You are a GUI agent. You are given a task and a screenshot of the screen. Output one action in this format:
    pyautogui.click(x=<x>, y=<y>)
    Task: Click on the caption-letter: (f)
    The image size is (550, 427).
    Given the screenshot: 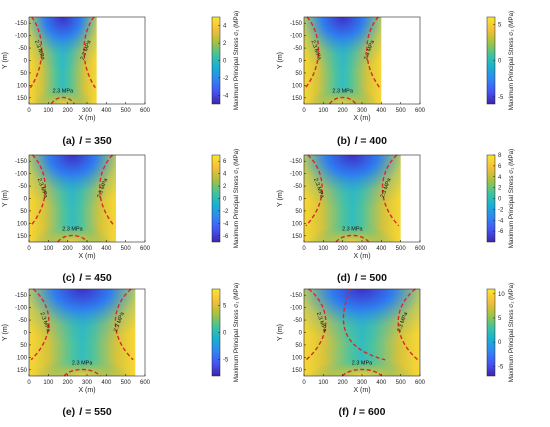 What is the action you would take?
    pyautogui.click(x=344, y=412)
    